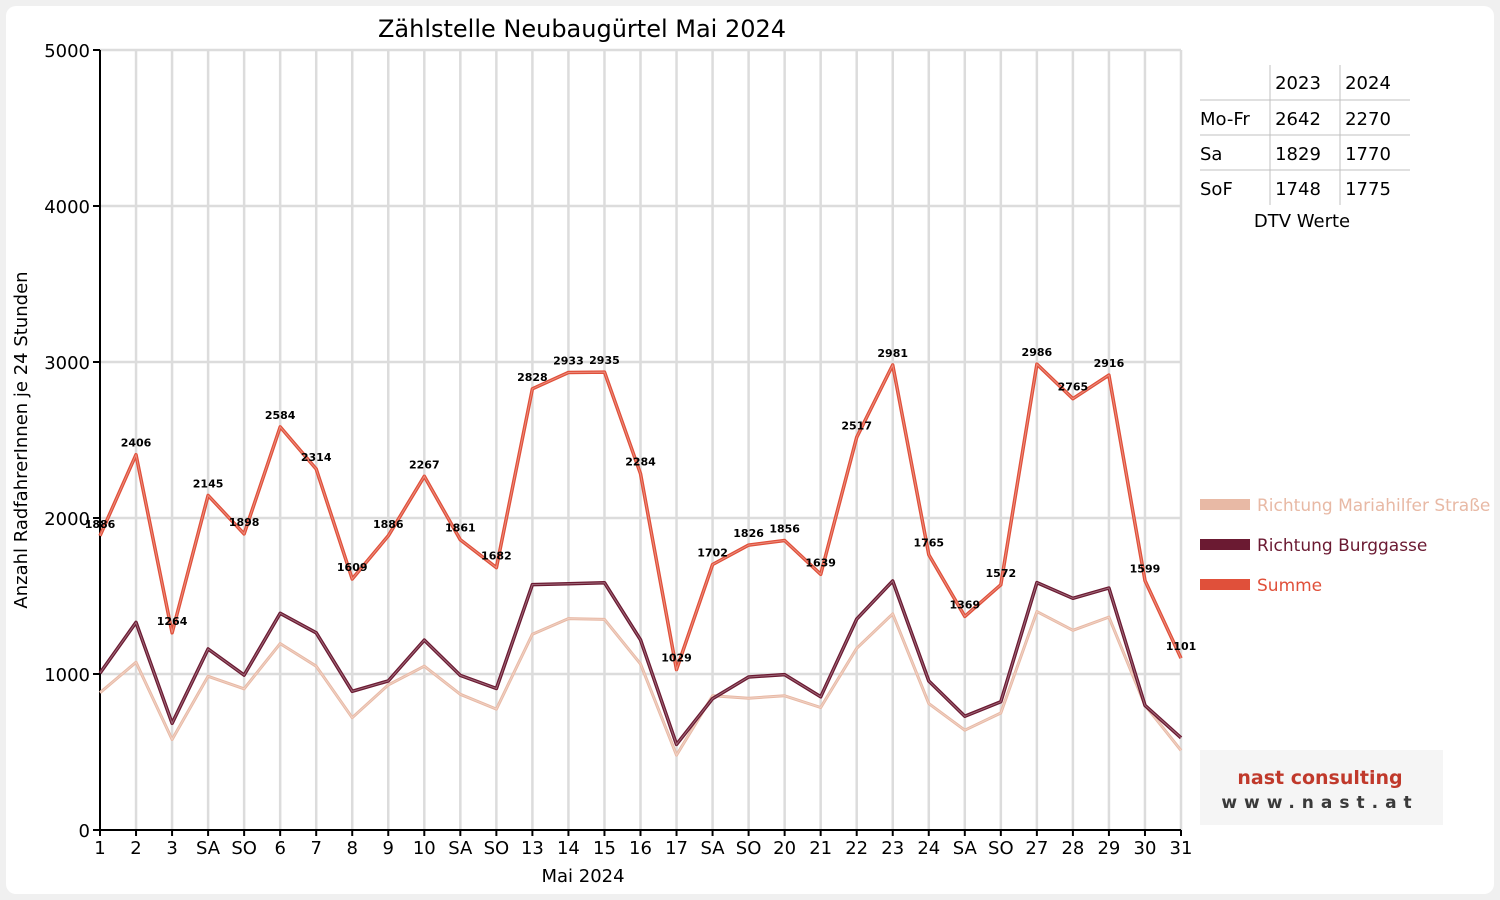  I want to click on data-label: 1702, so click(712, 552).